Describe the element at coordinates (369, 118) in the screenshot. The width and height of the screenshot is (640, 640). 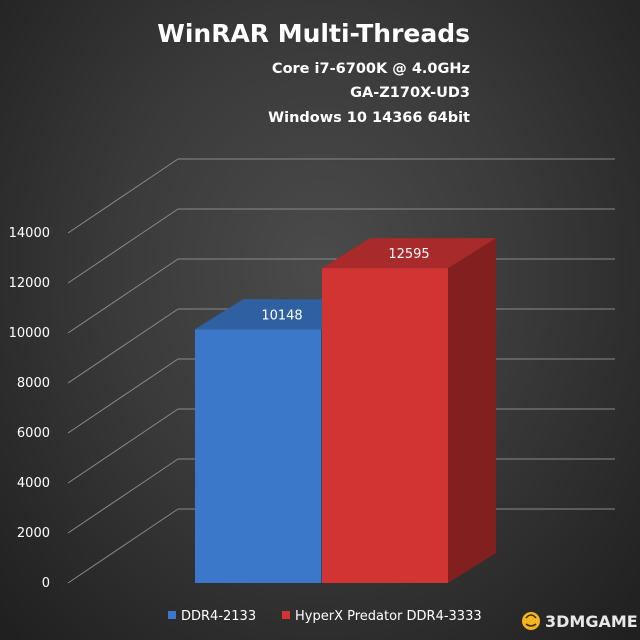
I see `chart-subtitle-os: Windows 10 14366 64bit` at that location.